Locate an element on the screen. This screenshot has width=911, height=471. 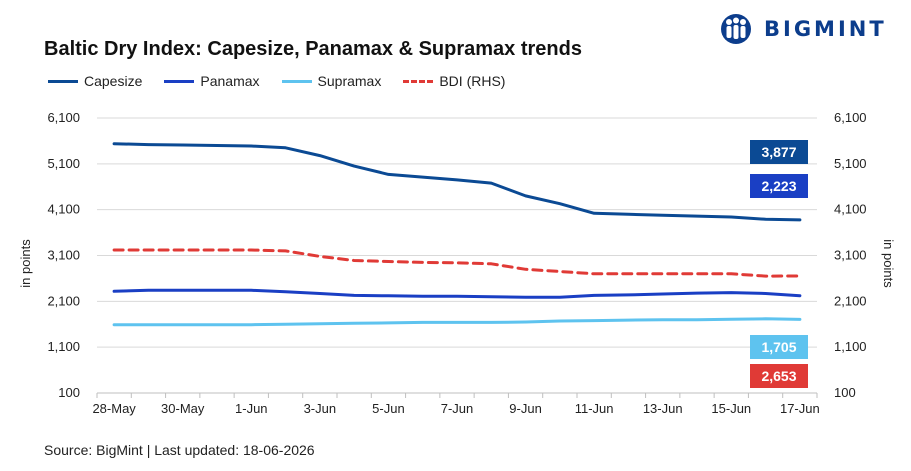
y-axis-title-right: in points is located at coordinates (888, 263).